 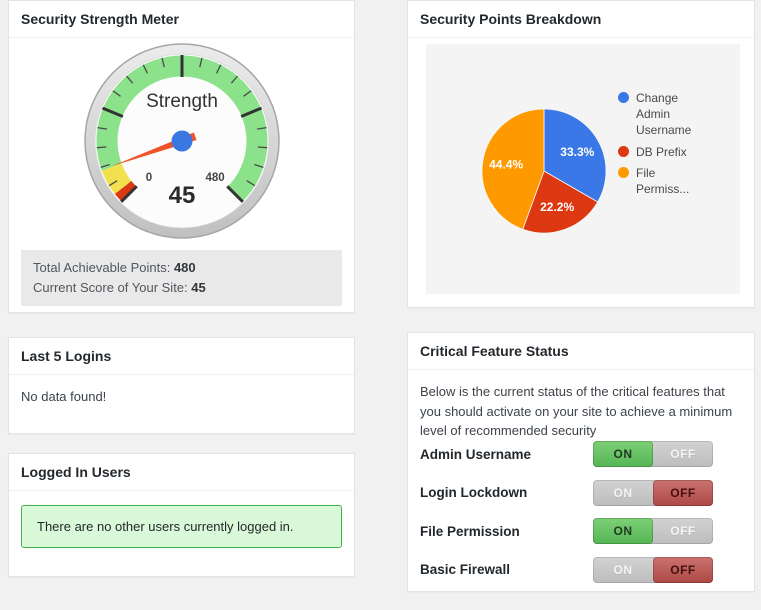 What do you see at coordinates (581, 570) in the screenshot?
I see `feature-row: Basic Firewall ON OFF` at bounding box center [581, 570].